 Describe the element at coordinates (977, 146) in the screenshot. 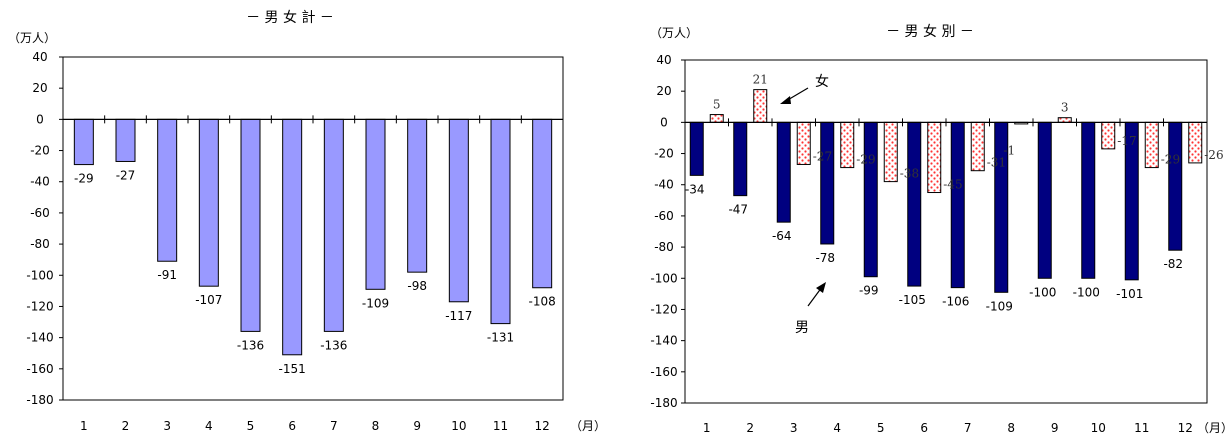

I see `bar-female-m7` at that location.